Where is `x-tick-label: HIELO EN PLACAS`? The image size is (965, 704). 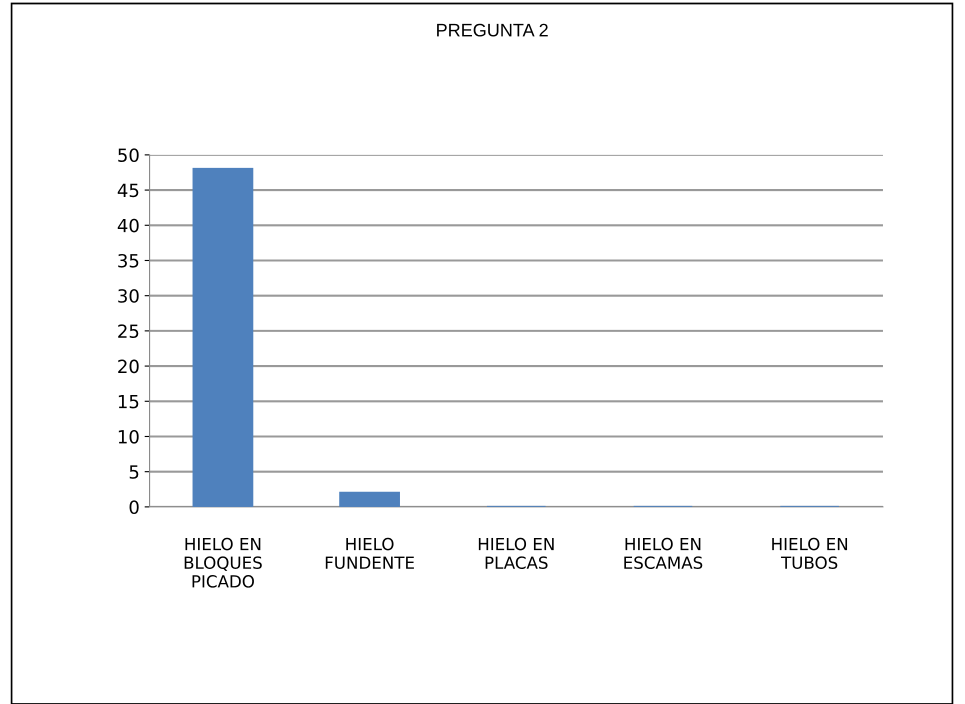 x-tick-label: HIELO EN PLACAS is located at coordinates (516, 553).